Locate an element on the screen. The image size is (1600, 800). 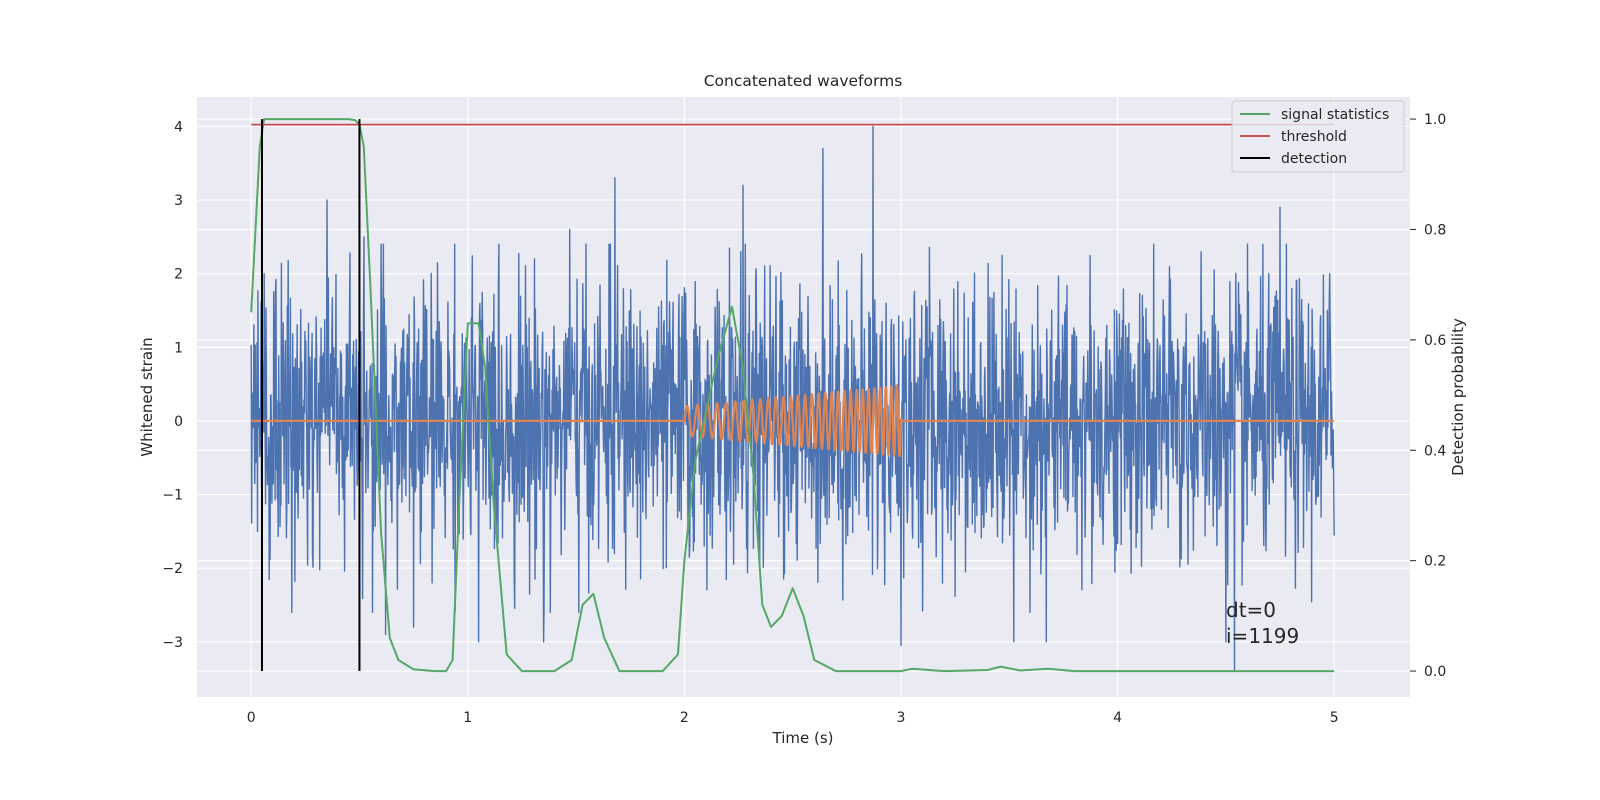
x-tick-label: 4 is located at coordinates (1117, 718).